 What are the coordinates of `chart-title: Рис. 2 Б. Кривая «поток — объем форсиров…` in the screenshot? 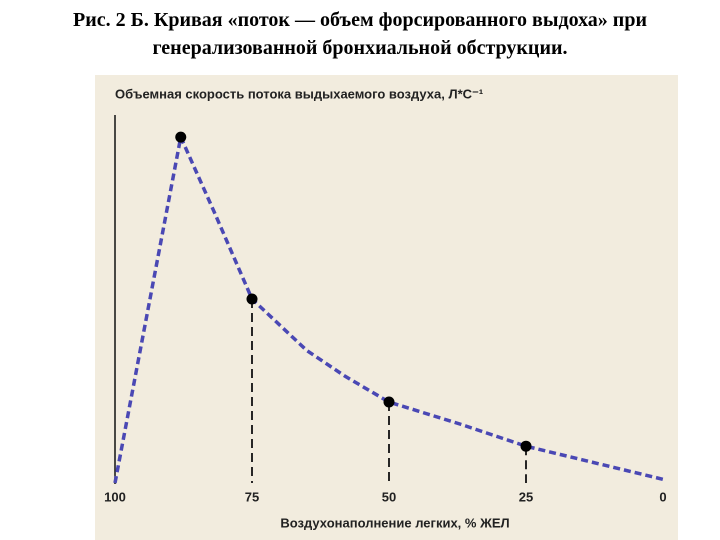 It's located at (360, 34).